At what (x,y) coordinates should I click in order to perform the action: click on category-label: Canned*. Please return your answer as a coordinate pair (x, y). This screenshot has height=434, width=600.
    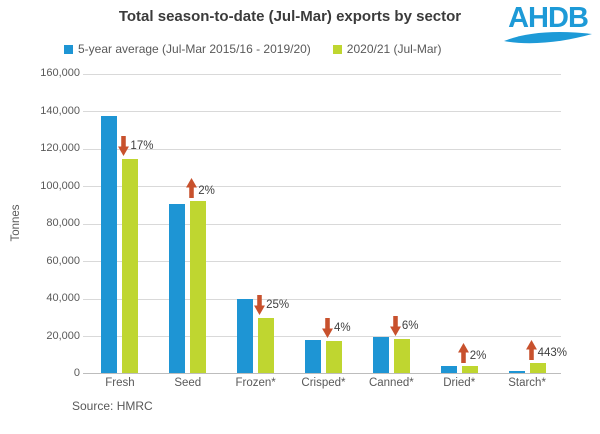
    Looking at the image, I should click on (391, 383).